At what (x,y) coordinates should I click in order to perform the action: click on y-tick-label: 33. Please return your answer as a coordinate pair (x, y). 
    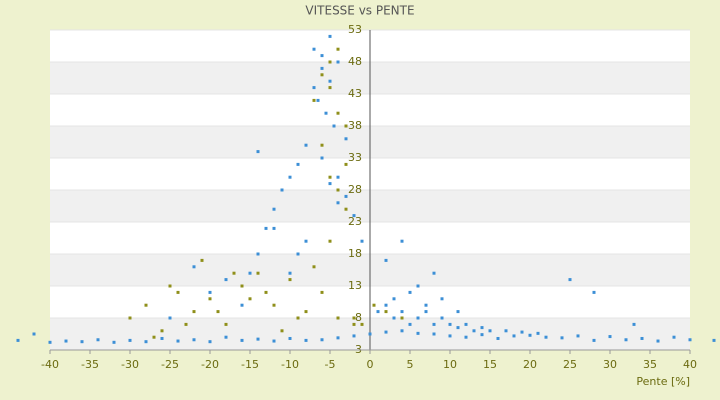
    Looking at the image, I should click on (355, 157).